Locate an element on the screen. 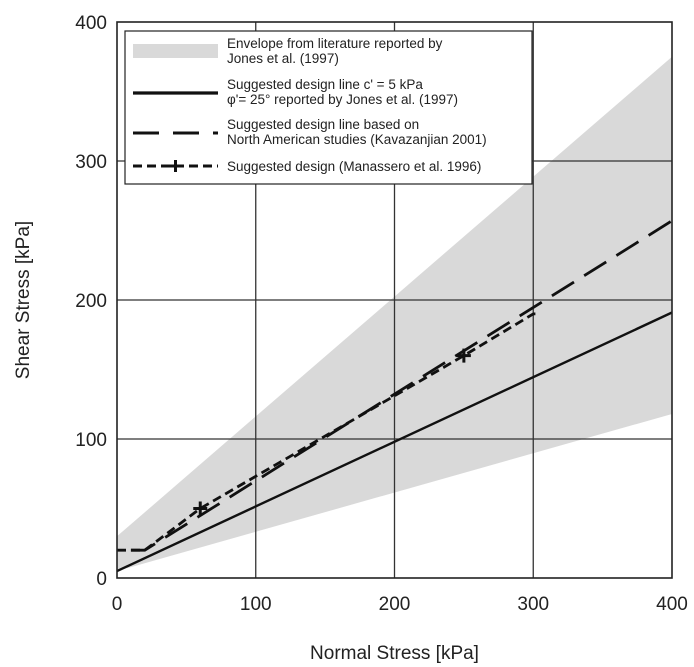 The width and height of the screenshot is (694, 667). y-tick-label: 400 is located at coordinates (91, 23).